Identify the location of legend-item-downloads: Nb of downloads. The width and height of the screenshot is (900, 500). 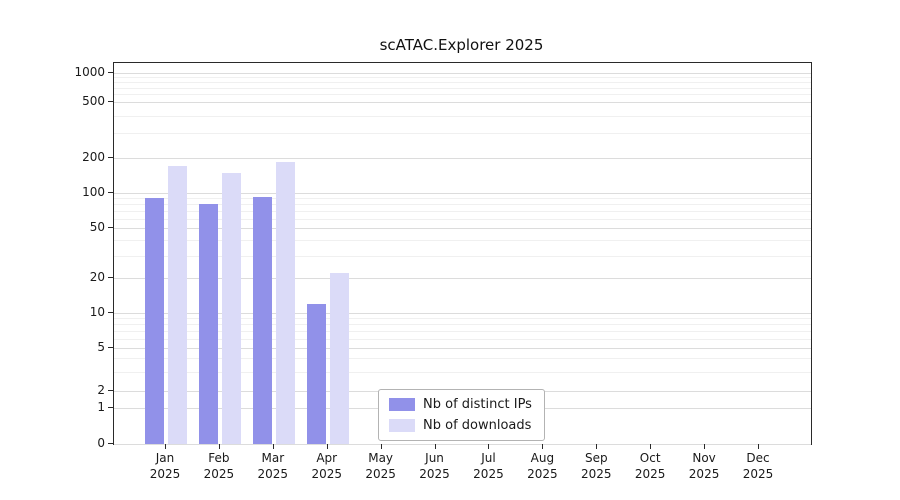
(460, 425).